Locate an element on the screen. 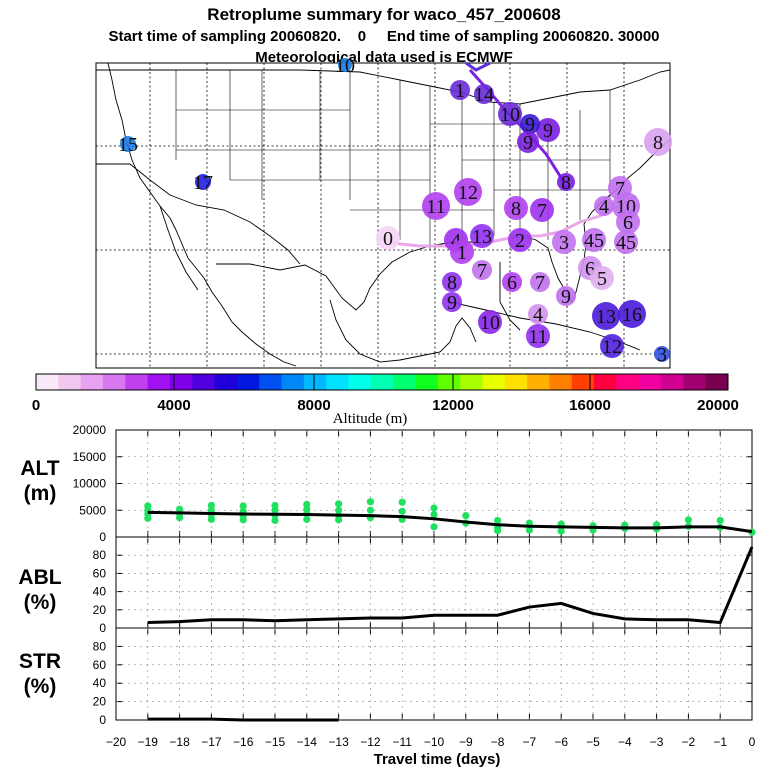 The image size is (768, 773). plume-day-label: 0 is located at coordinates (388, 239).